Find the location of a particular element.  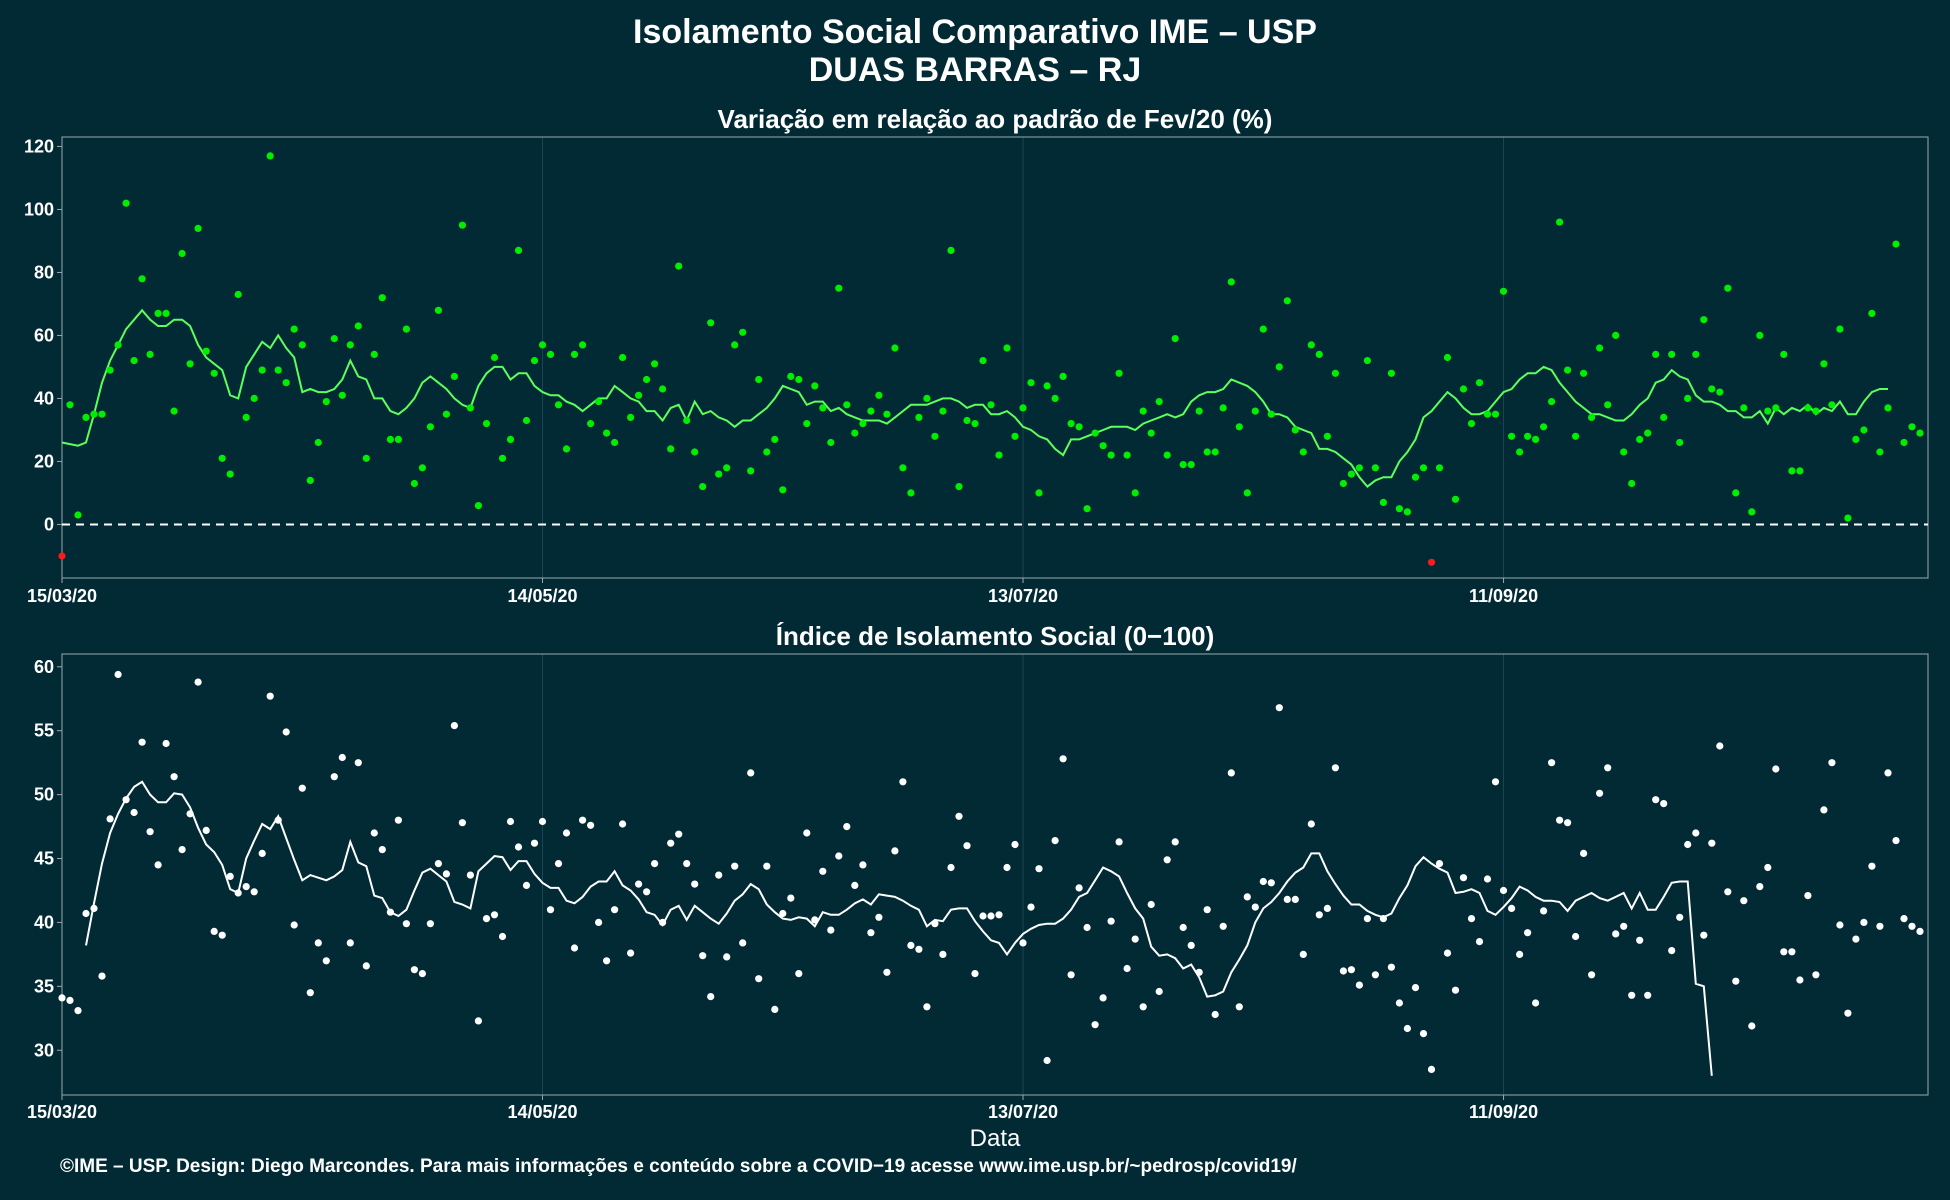

index-y-tick-label: 40 is located at coordinates (44, 922).